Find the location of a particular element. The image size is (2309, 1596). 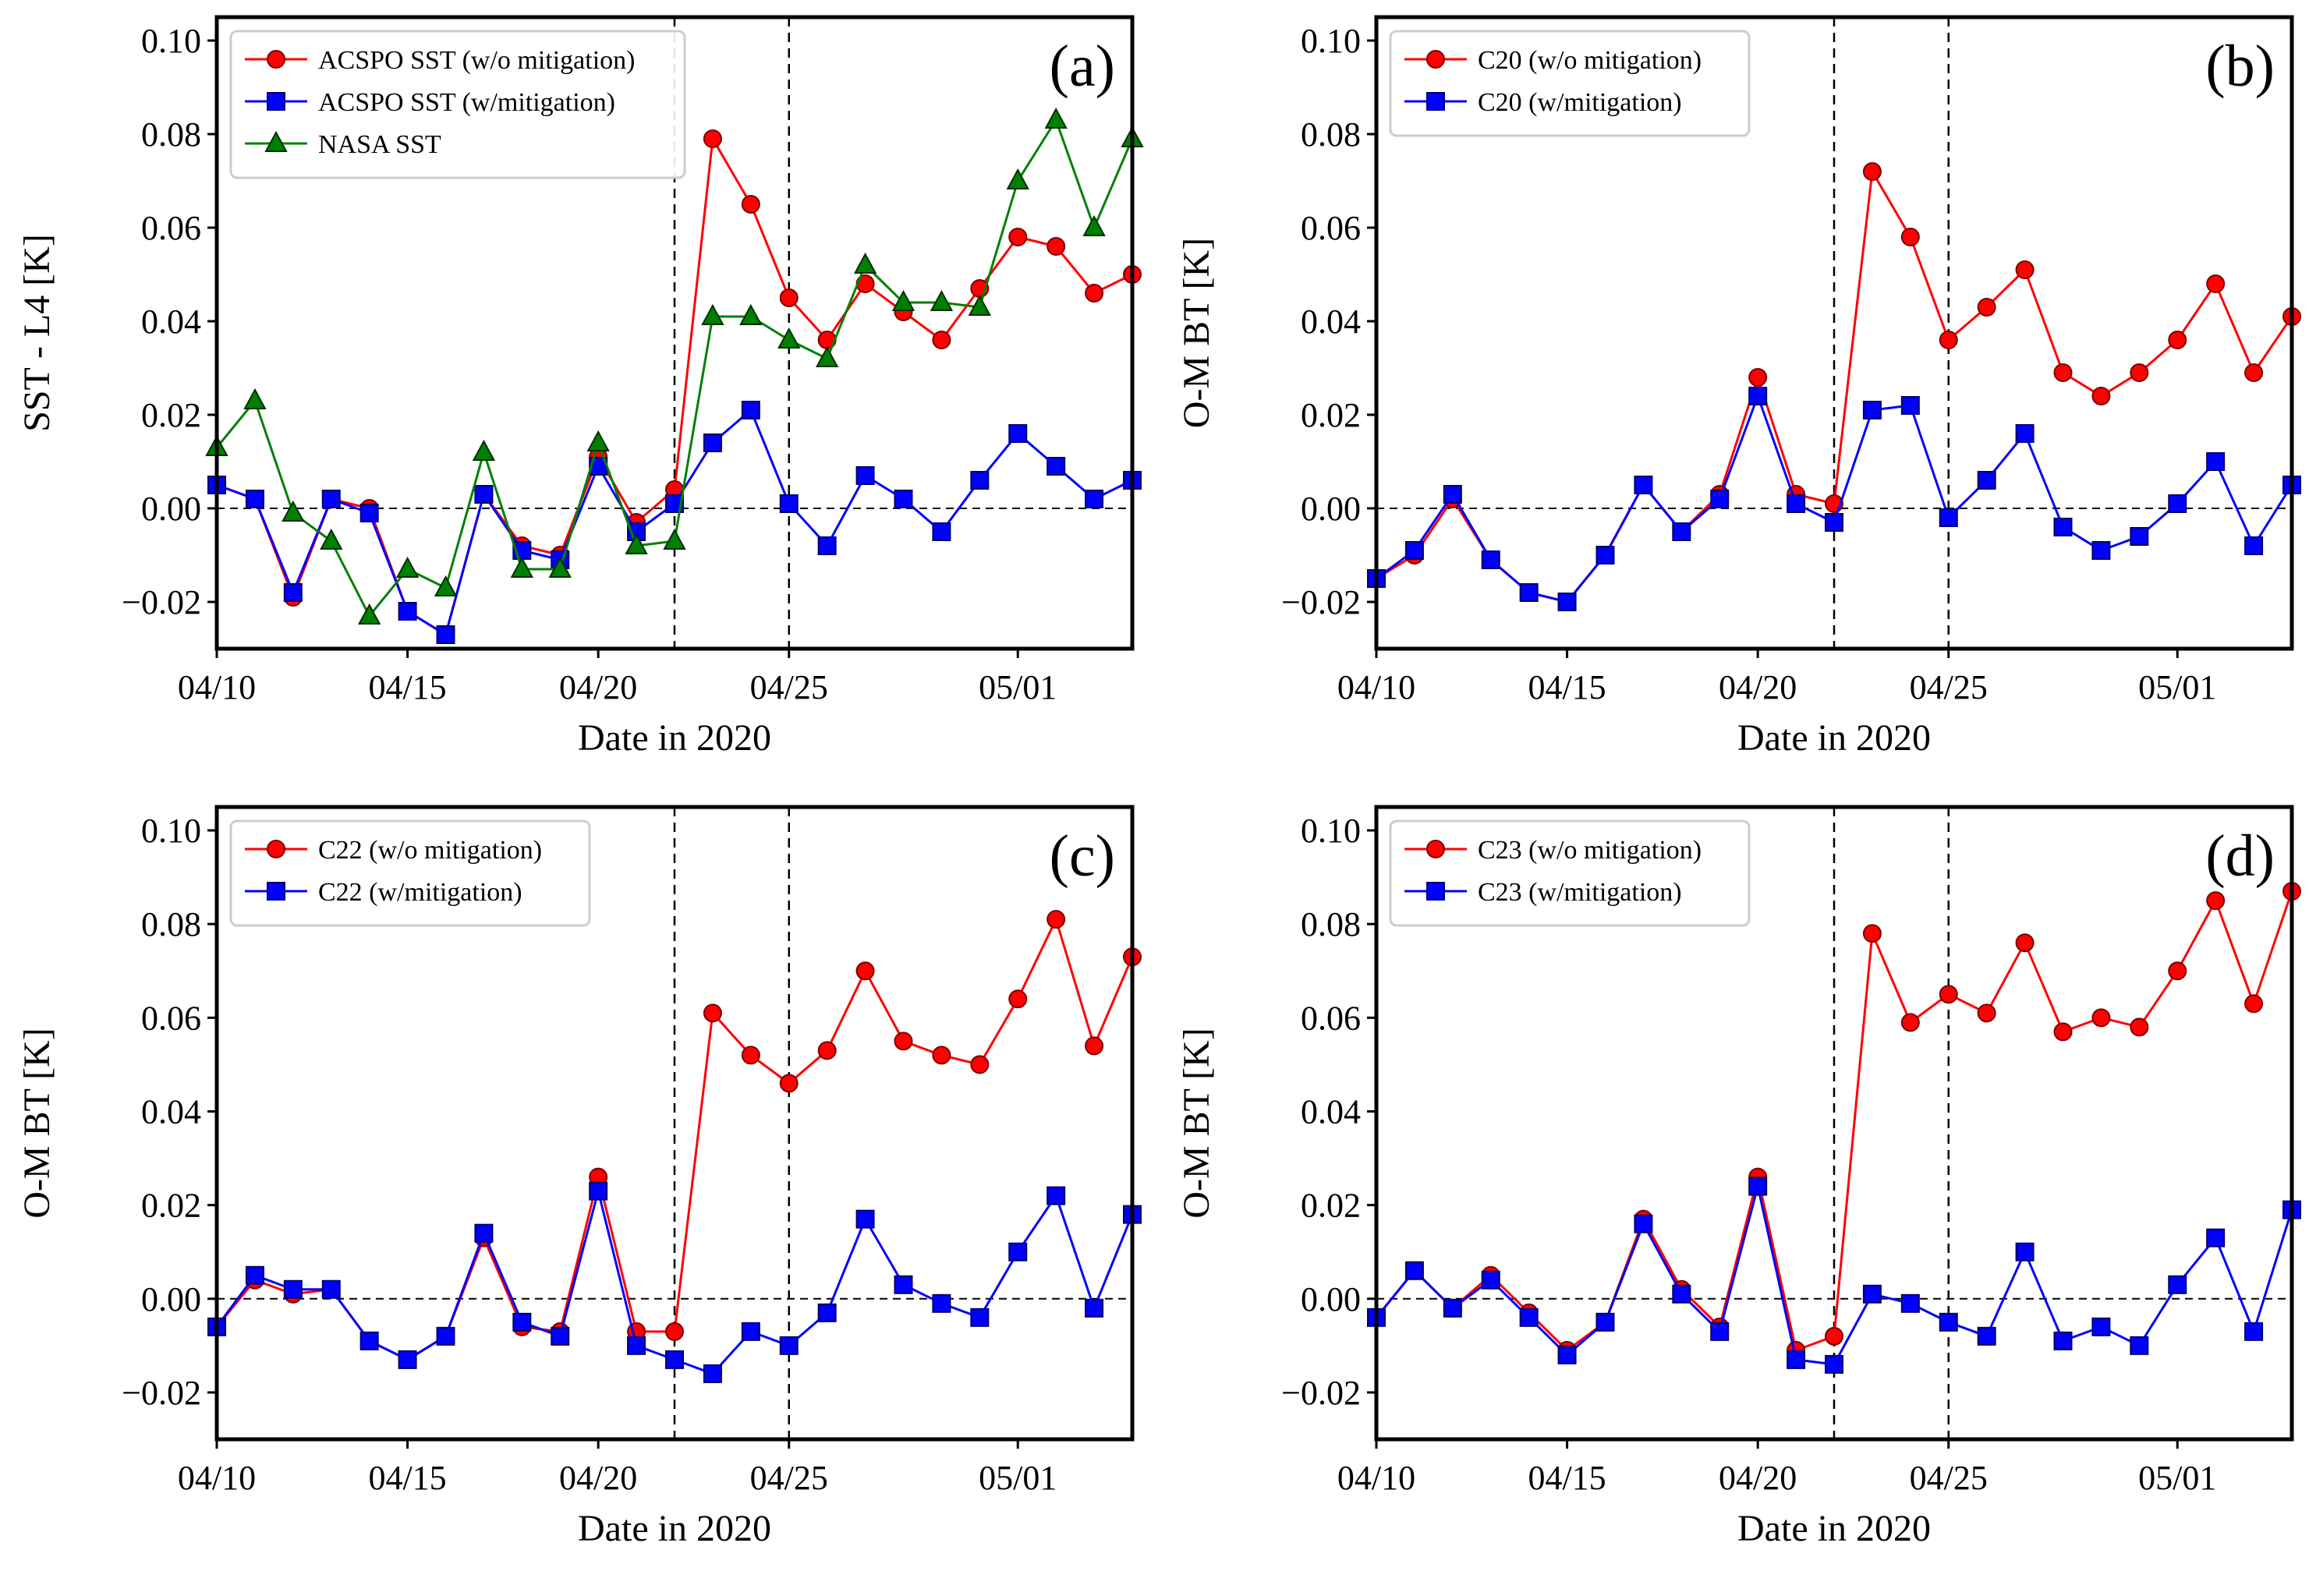

legend-label: ACSPO SST (w/mitigation) is located at coordinates (467, 102).